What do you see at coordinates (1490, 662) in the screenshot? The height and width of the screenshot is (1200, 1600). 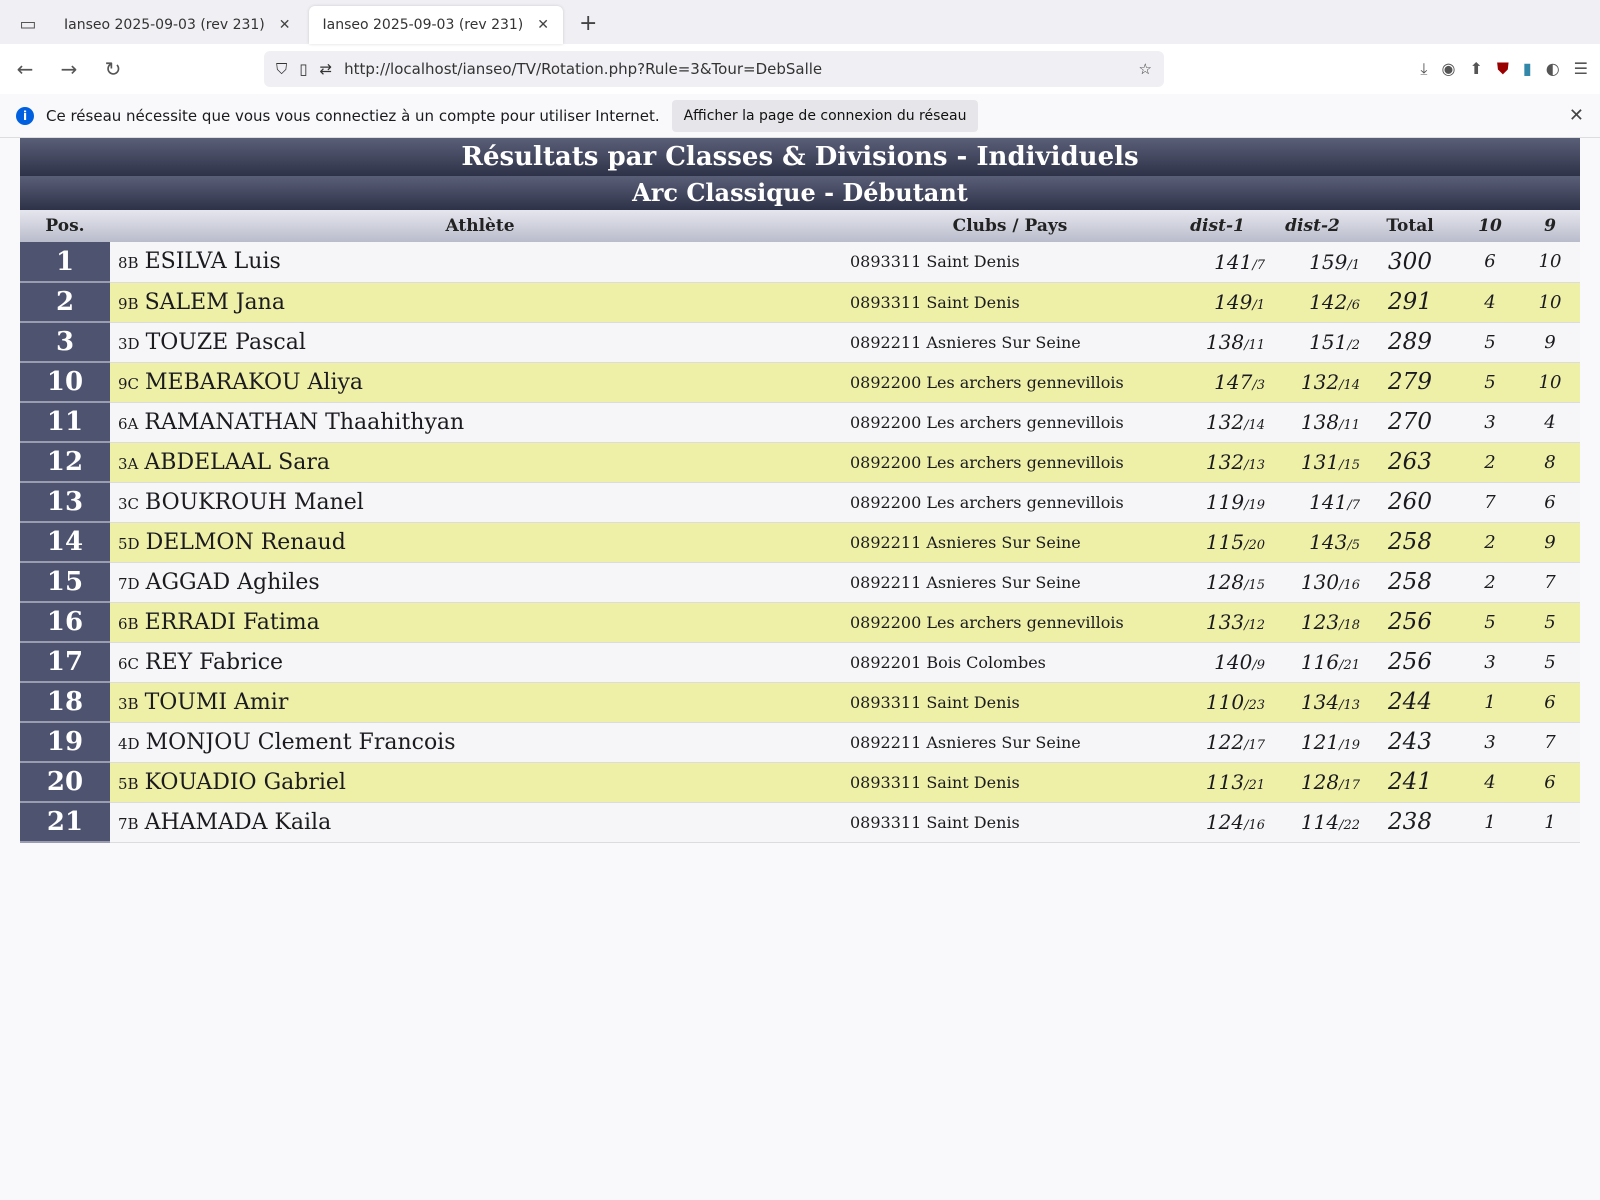 I see `tens-count: 3` at bounding box center [1490, 662].